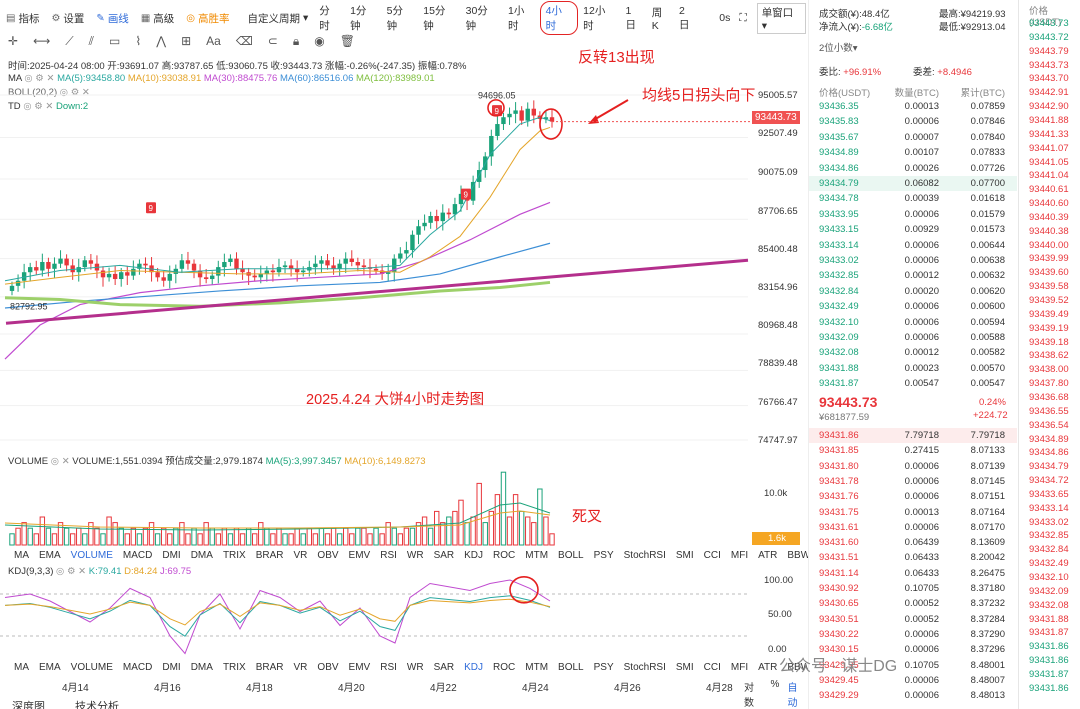 The width and height of the screenshot is (1080, 709). Describe the element at coordinates (157, 18) in the screenshot. I see `toolbar-advanced: ▦ 高级` at that location.